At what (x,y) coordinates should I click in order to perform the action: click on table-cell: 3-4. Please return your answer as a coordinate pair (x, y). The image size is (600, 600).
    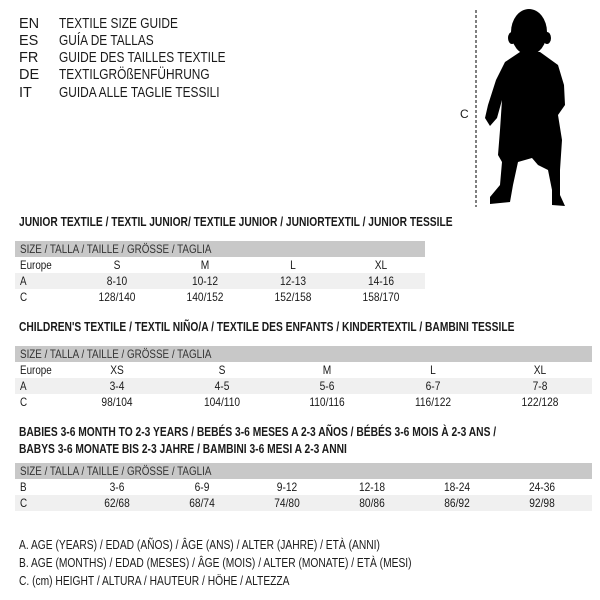
    Looking at the image, I should click on (117, 386).